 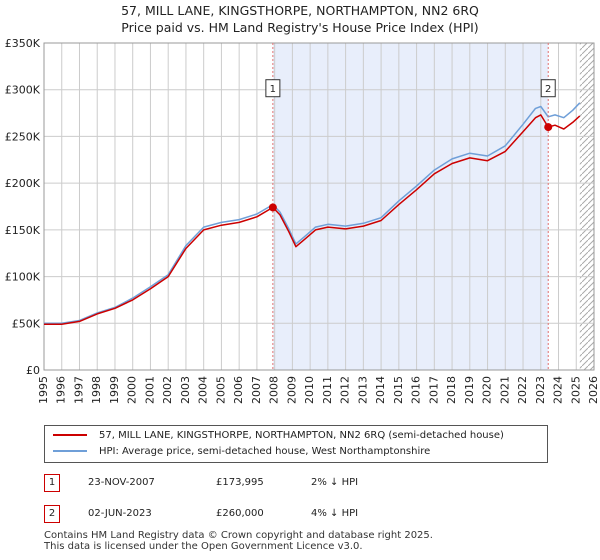 What do you see at coordinates (33, 370) in the screenshot?
I see `y-tick-label: £0` at bounding box center [33, 370].